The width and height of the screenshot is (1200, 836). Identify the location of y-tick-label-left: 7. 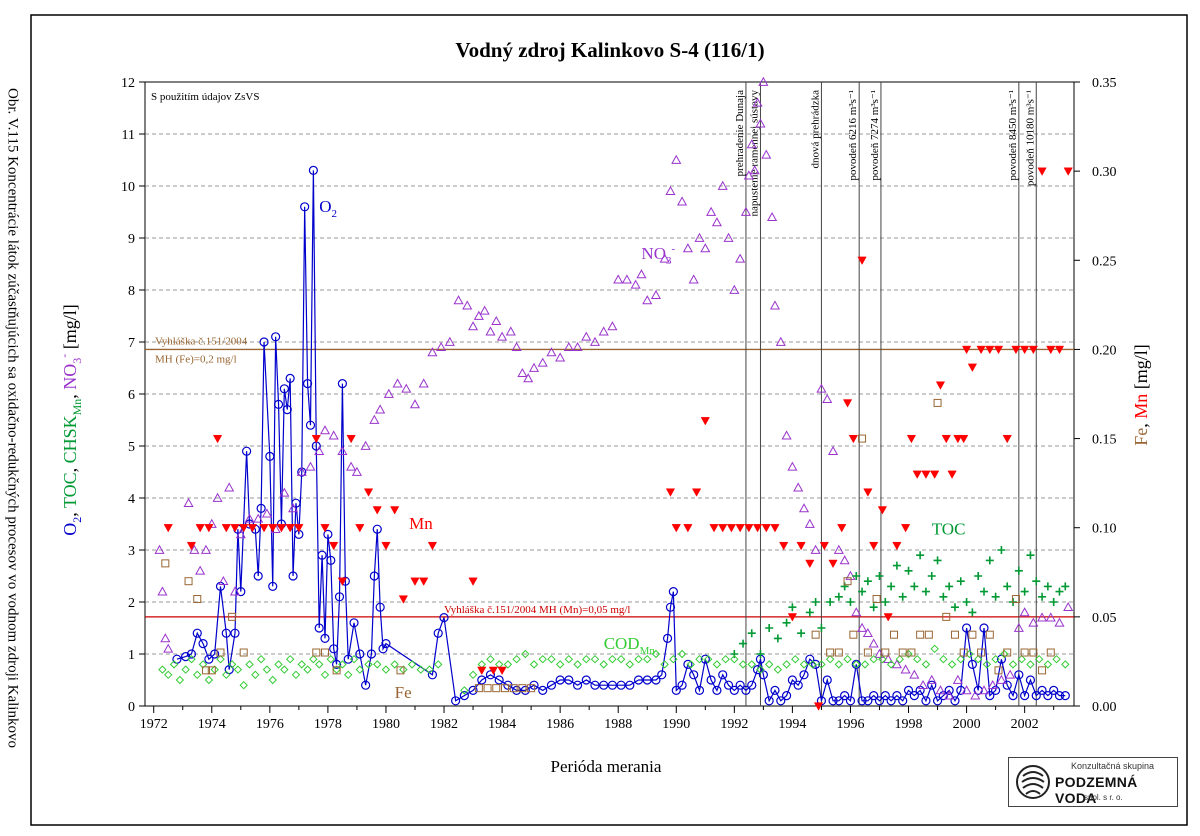
(131, 343).